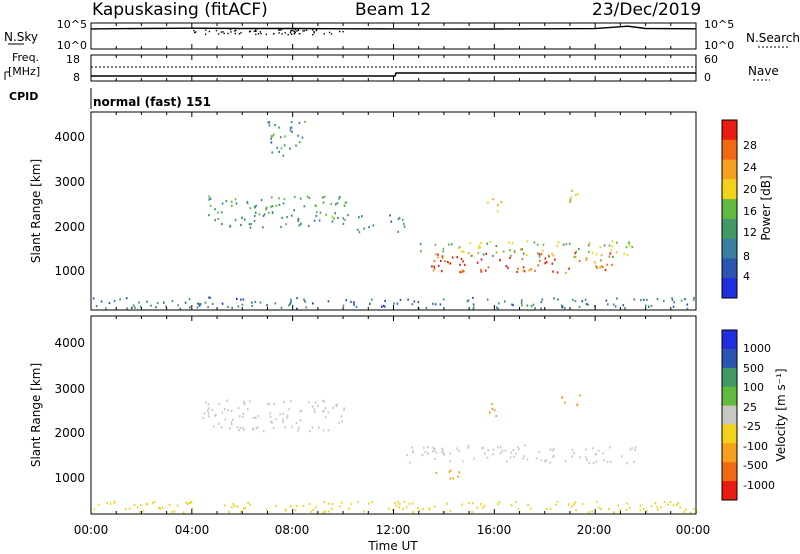 The width and height of the screenshot is (800, 554). What do you see at coordinates (399, 35) in the screenshot?
I see `noise-panel: 10^5 10^0 10^5 10^0` at bounding box center [399, 35].